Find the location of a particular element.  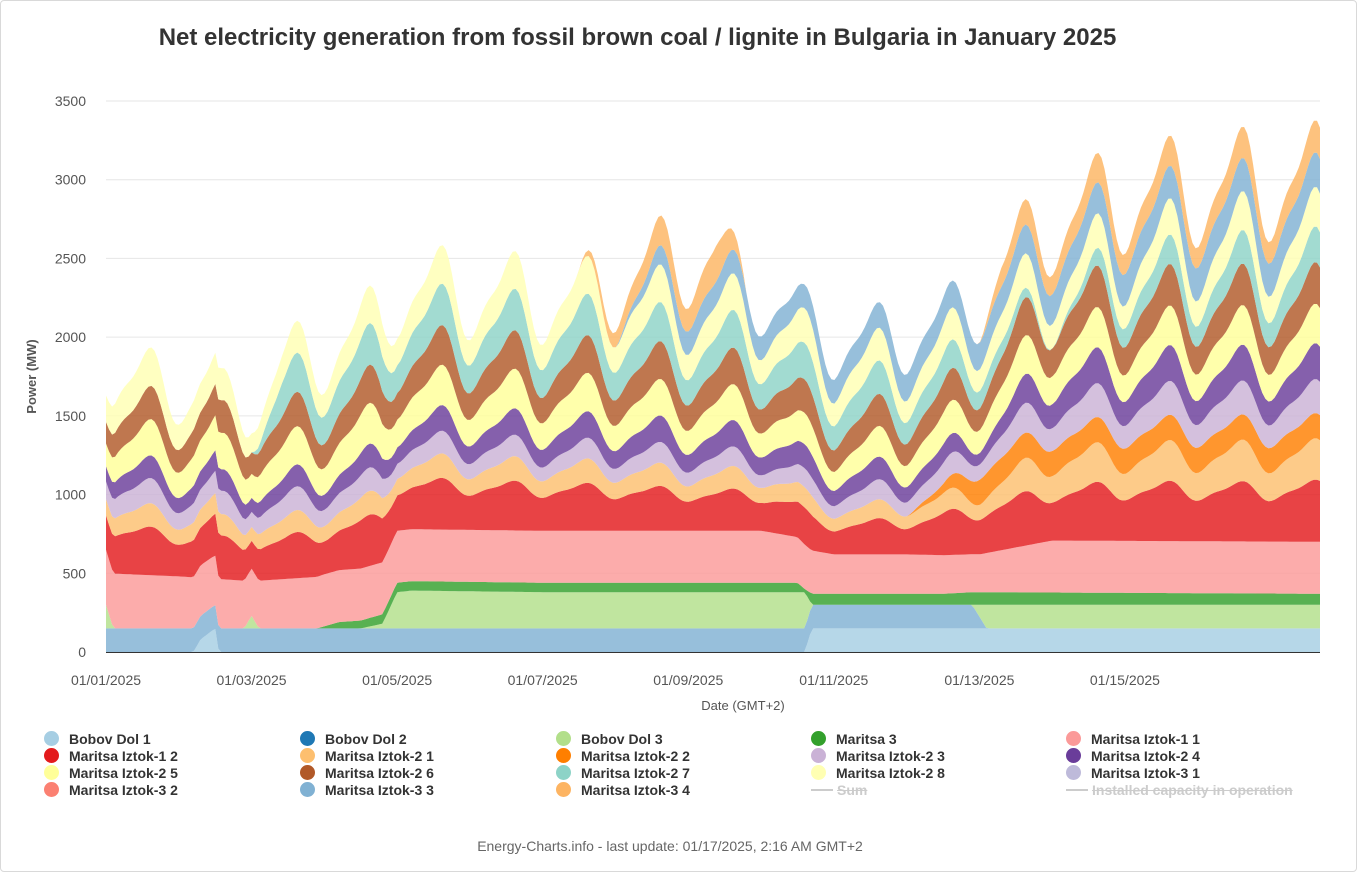

y-tick-label: 3000 is located at coordinates (70, 180).